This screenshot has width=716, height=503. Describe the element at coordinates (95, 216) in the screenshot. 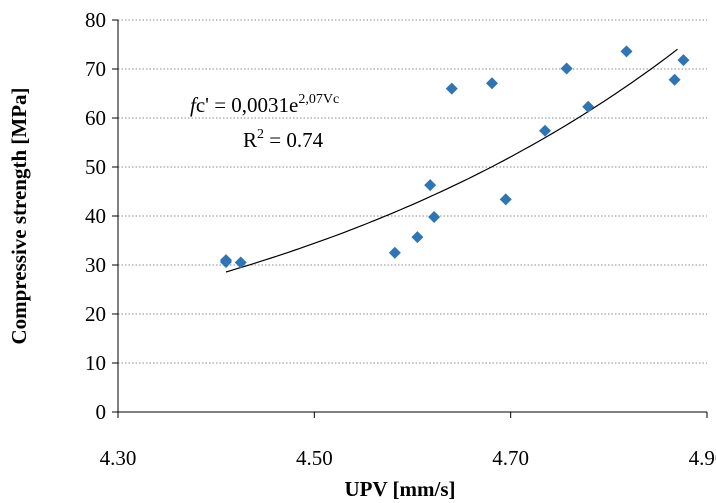

I see `y-tick-label: 40` at that location.